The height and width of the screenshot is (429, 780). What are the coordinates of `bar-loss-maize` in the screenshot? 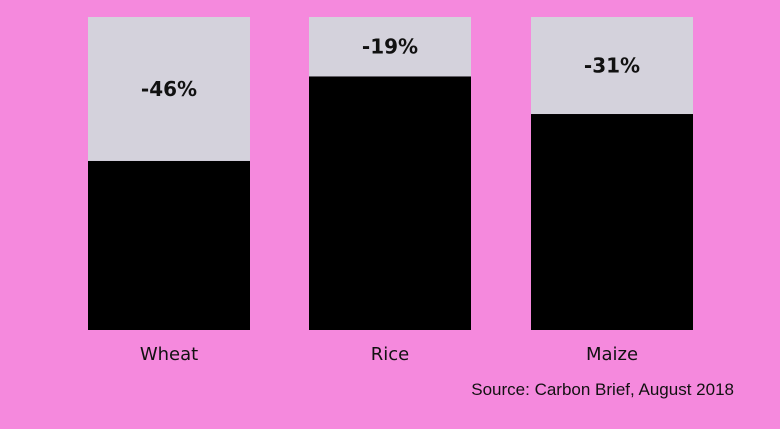 It's located at (612, 66).